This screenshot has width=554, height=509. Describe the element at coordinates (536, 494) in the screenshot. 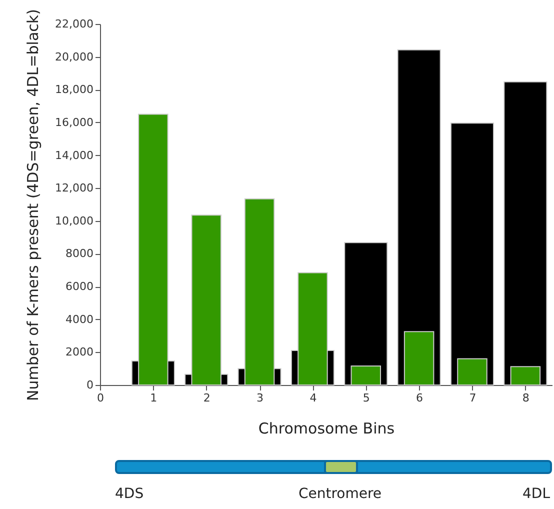

I see `text: 4DL` at that location.